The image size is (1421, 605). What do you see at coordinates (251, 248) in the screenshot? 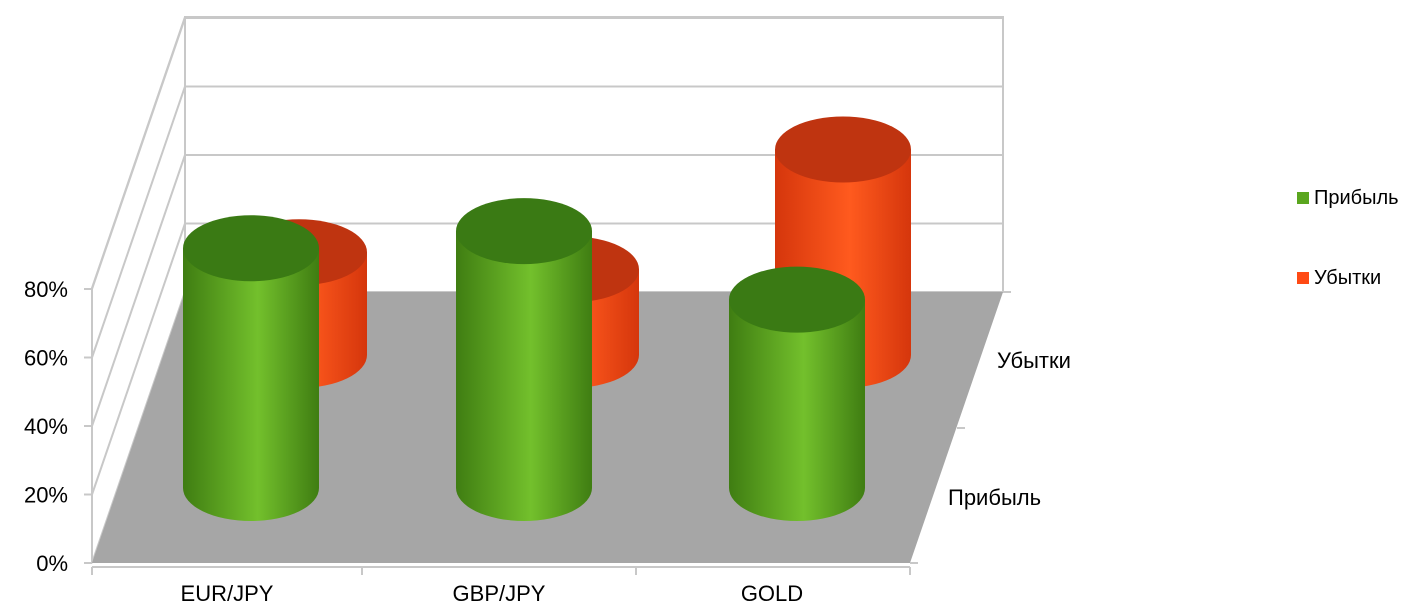
I see `bar-pribyl-0-top` at bounding box center [251, 248].